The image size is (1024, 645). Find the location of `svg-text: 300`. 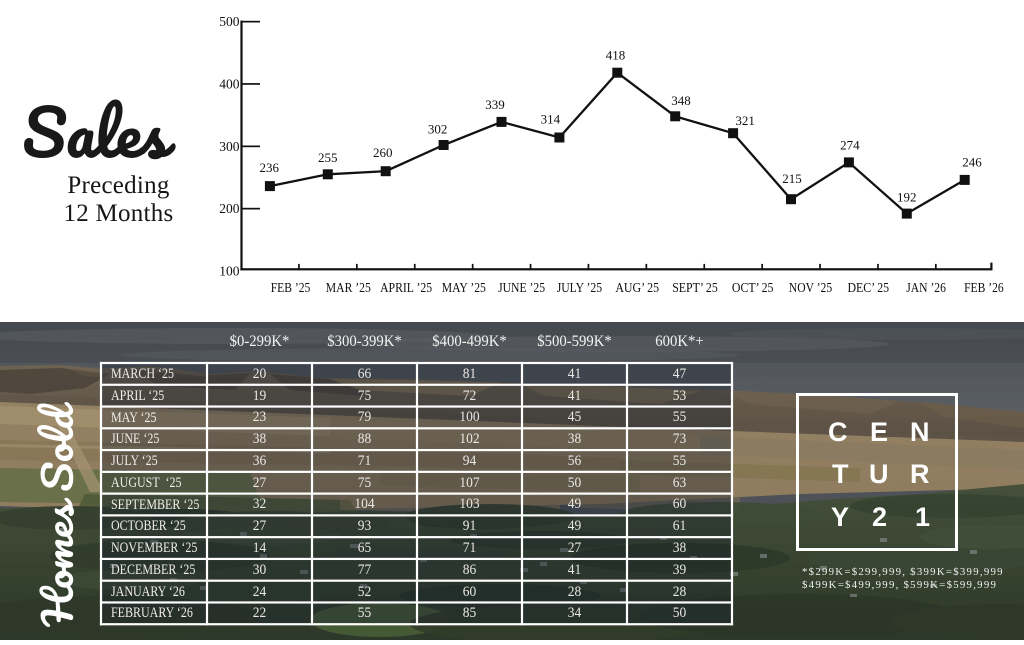

svg-text: 300 is located at coordinates (229, 146).